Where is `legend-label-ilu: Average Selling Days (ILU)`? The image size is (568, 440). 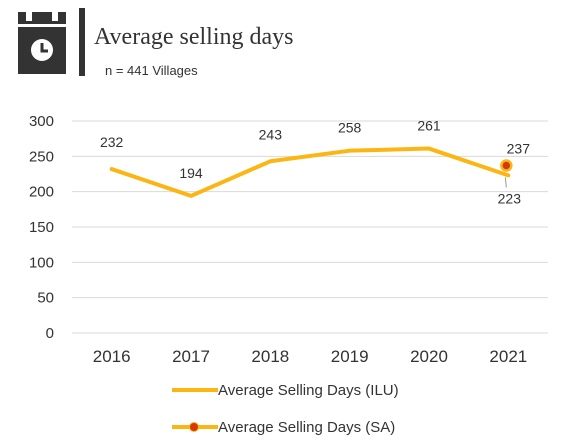
legend-label-ilu: Average Selling Days (ILU) is located at coordinates (308, 390).